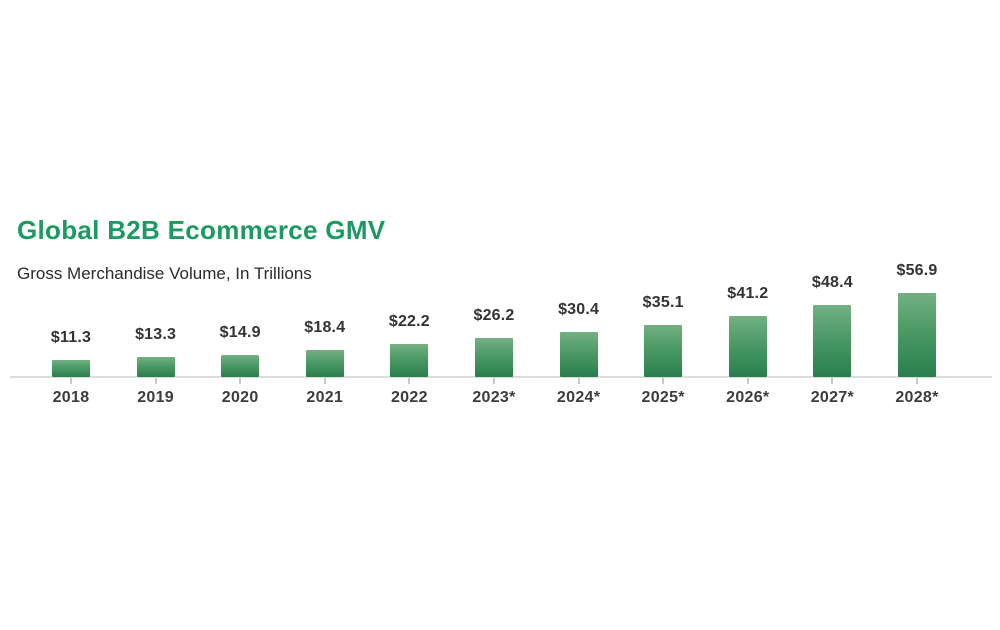 This screenshot has width=1000, height=630. What do you see at coordinates (748, 293) in the screenshot?
I see `value-label-2026*: $41.2` at bounding box center [748, 293].